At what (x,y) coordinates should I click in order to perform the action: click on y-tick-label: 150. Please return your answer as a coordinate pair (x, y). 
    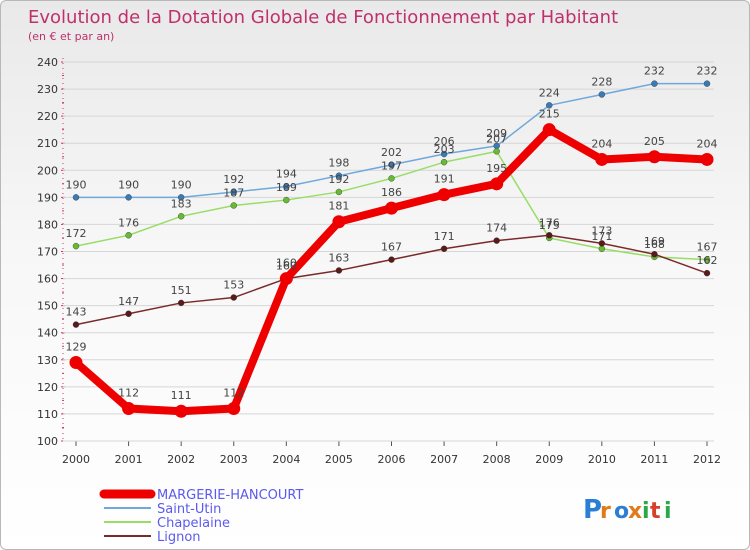
    Looking at the image, I should click on (47, 306).